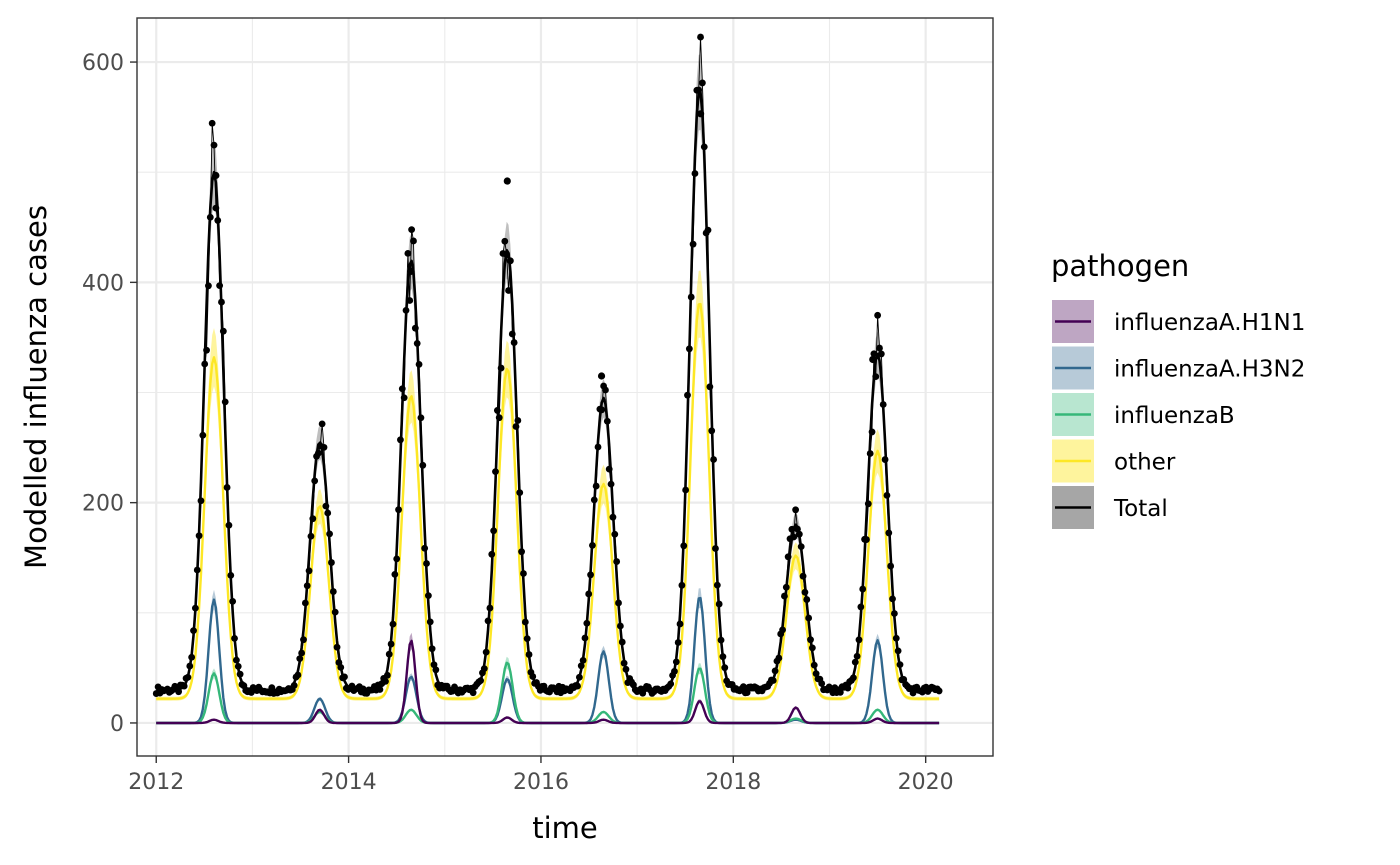 This screenshot has width=1400, height=865. What do you see at coordinates (541, 782) in the screenshot?
I see `x-tick-label: 2016` at bounding box center [541, 782].